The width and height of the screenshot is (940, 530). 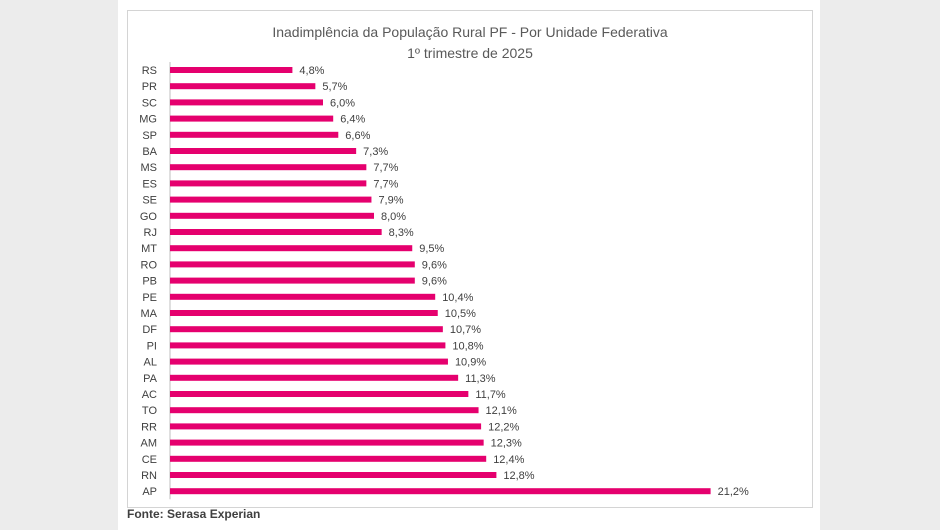 I want to click on data-label-rs: 4,8%, so click(x=311, y=71).